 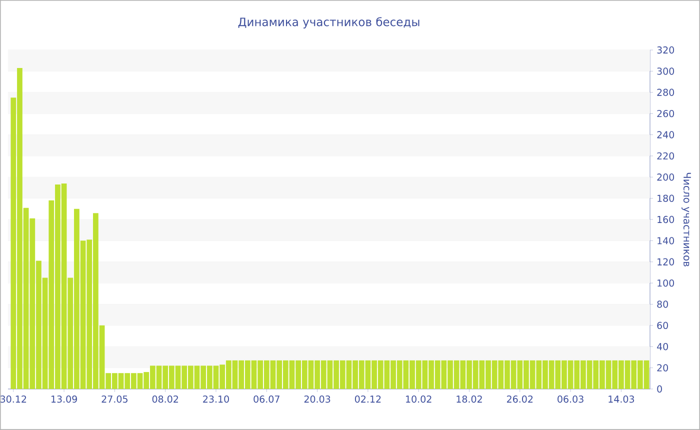 What do you see at coordinates (686, 219) in the screenshot?
I see `y-axis-title: Число участников` at bounding box center [686, 219].